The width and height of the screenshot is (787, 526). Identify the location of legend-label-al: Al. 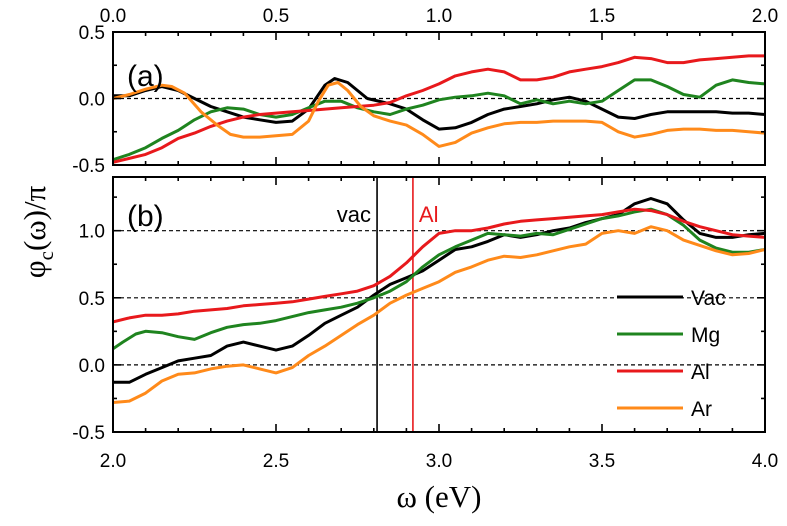
(700, 372).